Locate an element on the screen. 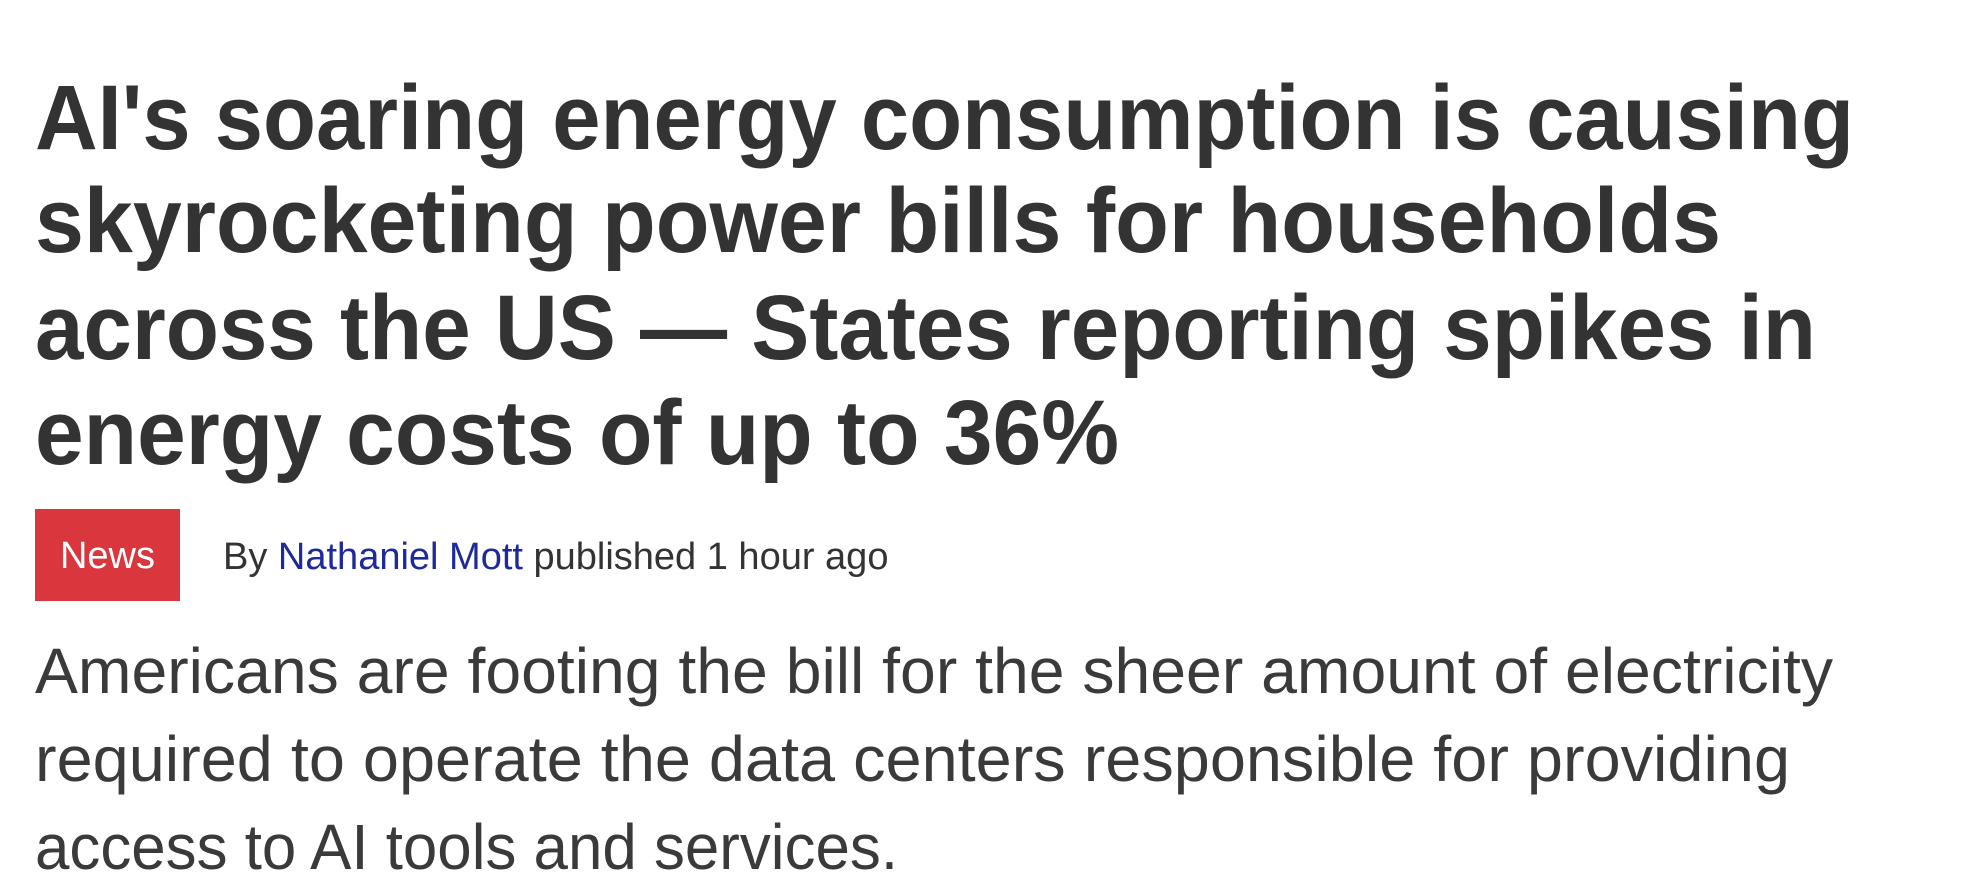 The image size is (1965, 896). published-time: published 1 hour ago is located at coordinates (711, 557).